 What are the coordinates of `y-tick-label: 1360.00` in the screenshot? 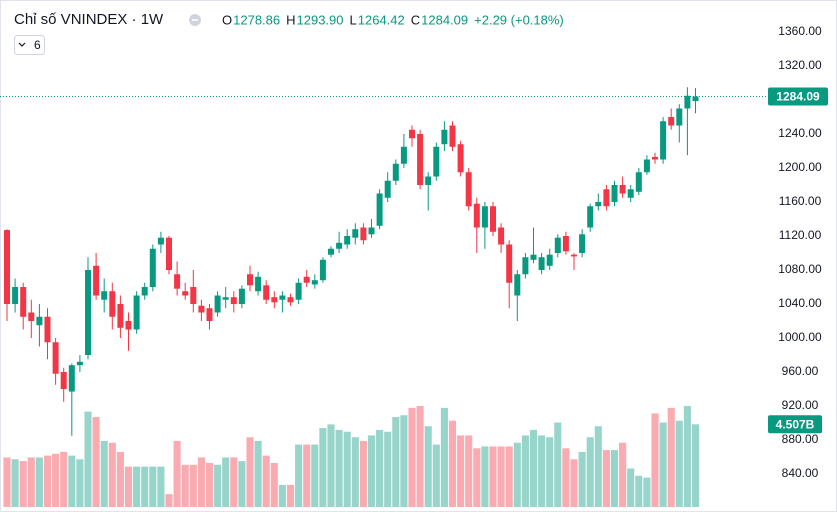 It's located at (800, 31).